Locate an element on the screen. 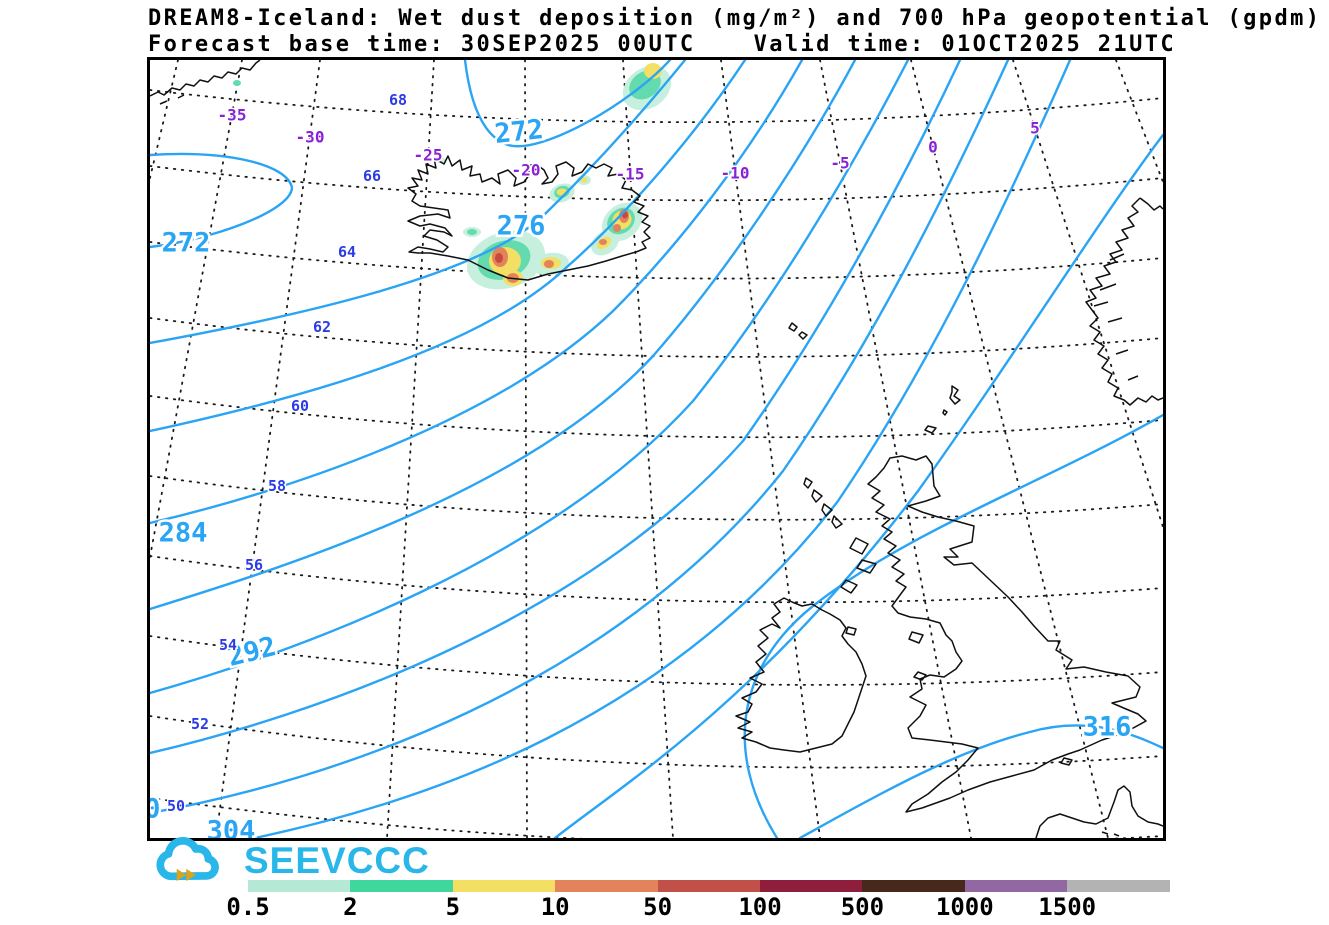 The height and width of the screenshot is (925, 1329). latitude-label: 56 is located at coordinates (254, 565).